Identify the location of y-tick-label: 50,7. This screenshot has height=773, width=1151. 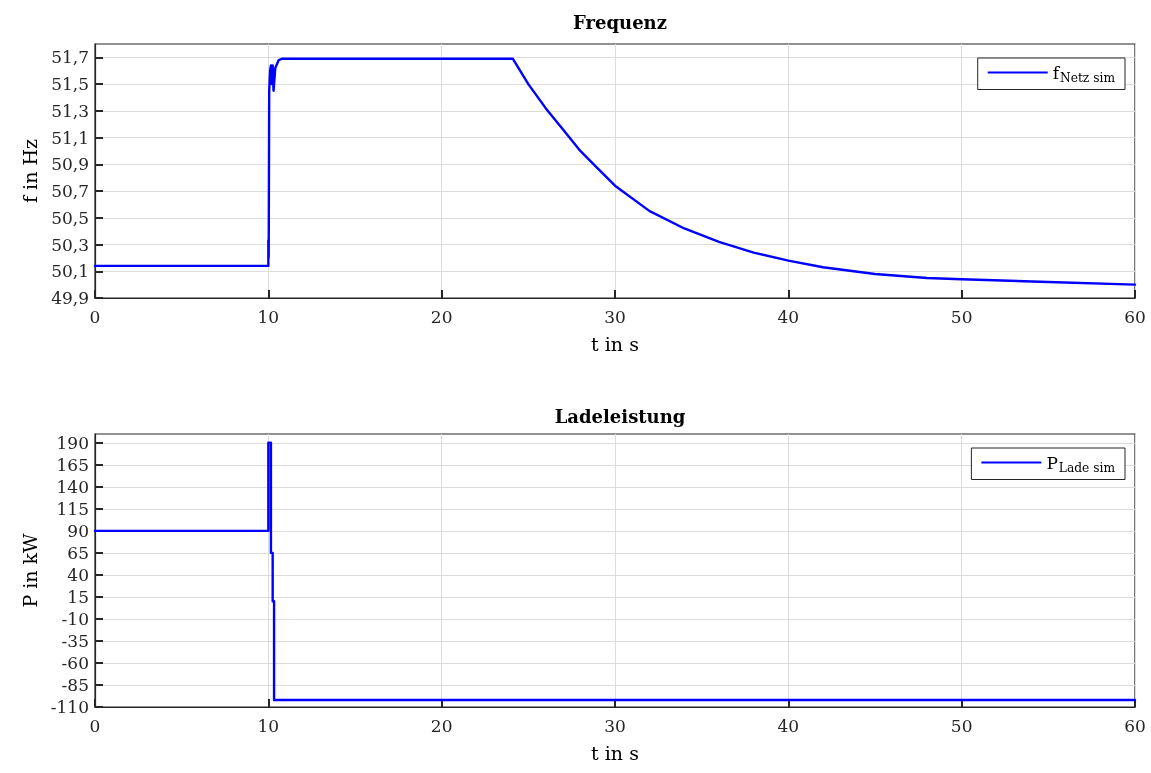
(70, 191).